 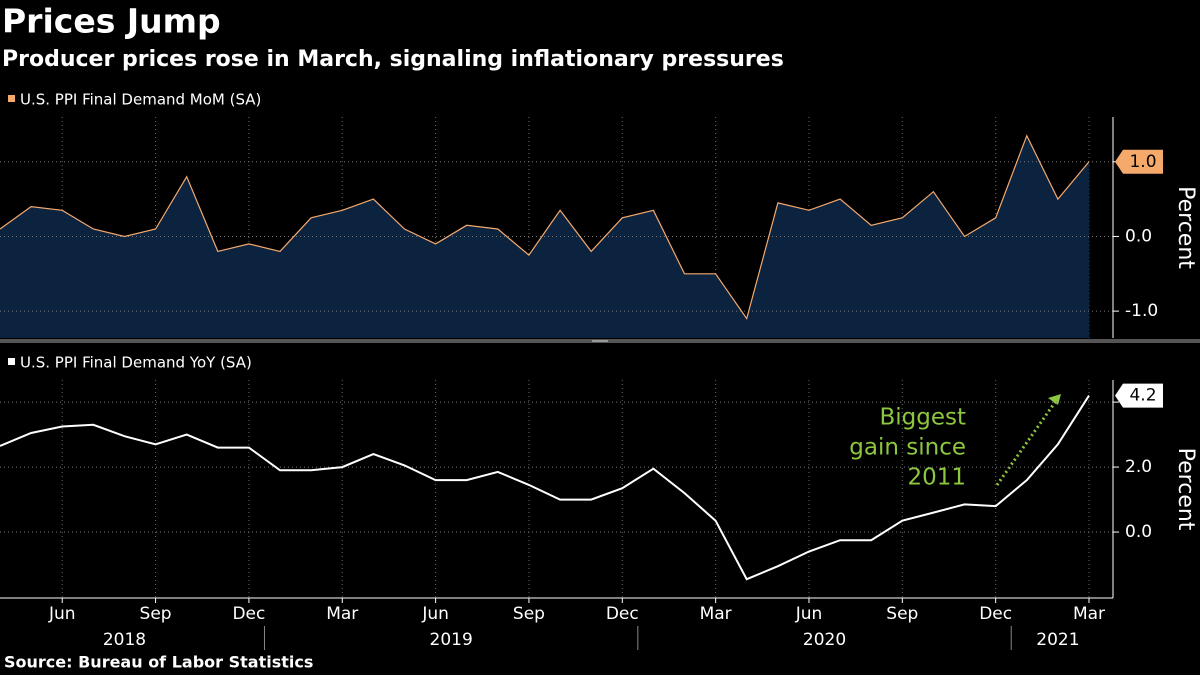 I want to click on x-year-label: 2021, so click(x=1057, y=640).